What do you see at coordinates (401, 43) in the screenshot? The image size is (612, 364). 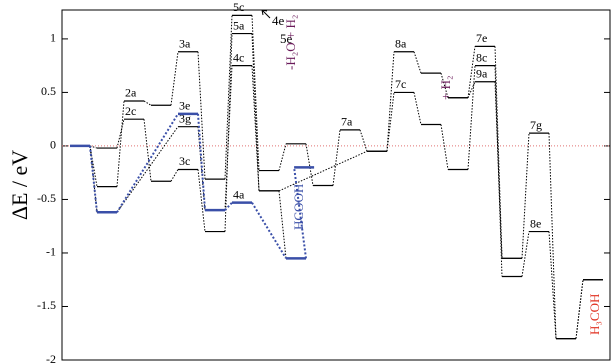 I see `level-label: 8a` at bounding box center [401, 43].